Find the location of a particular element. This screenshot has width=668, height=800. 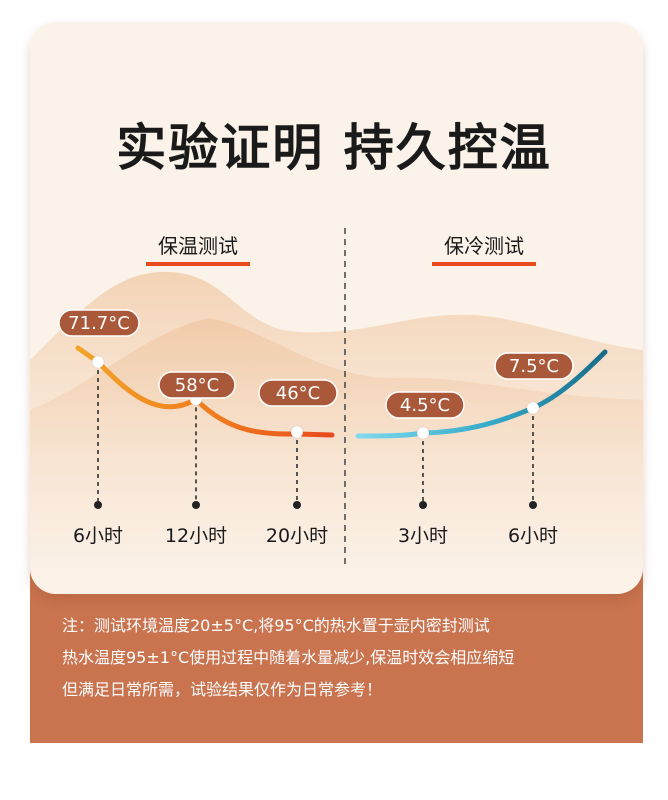

cold-point-1-data-label: 4.5°C is located at coordinates (425, 405).